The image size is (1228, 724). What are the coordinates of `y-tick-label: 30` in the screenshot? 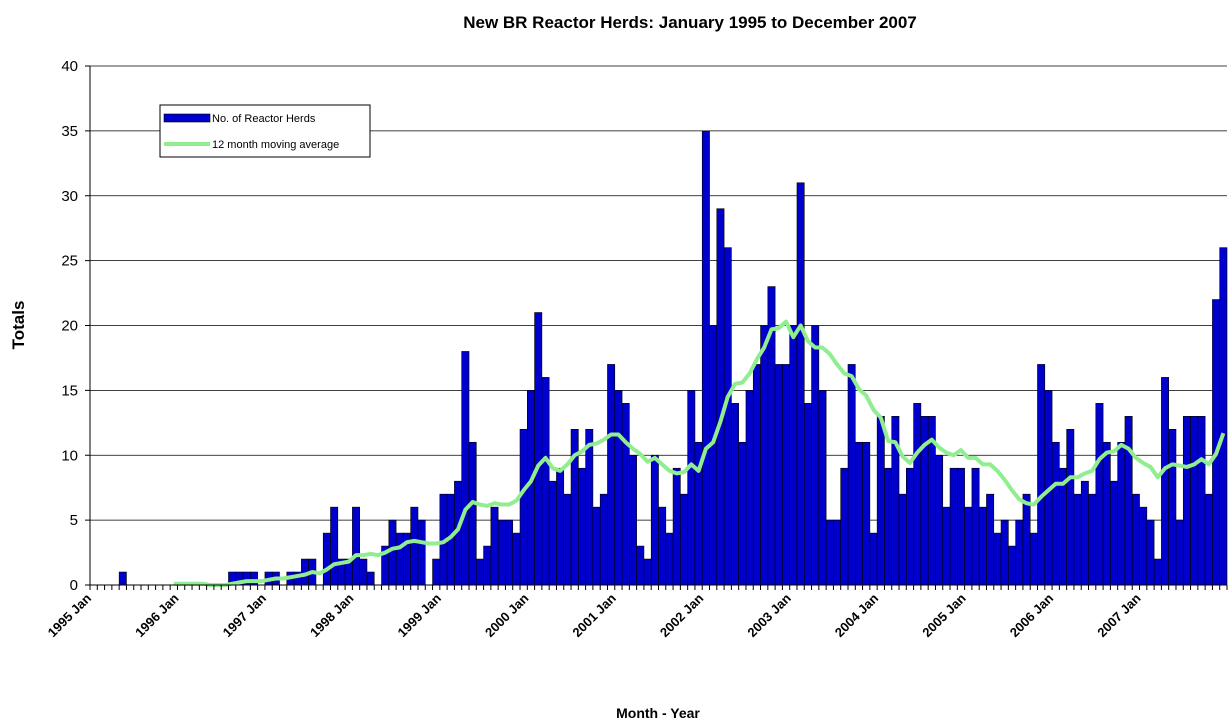 It's located at (69, 196).